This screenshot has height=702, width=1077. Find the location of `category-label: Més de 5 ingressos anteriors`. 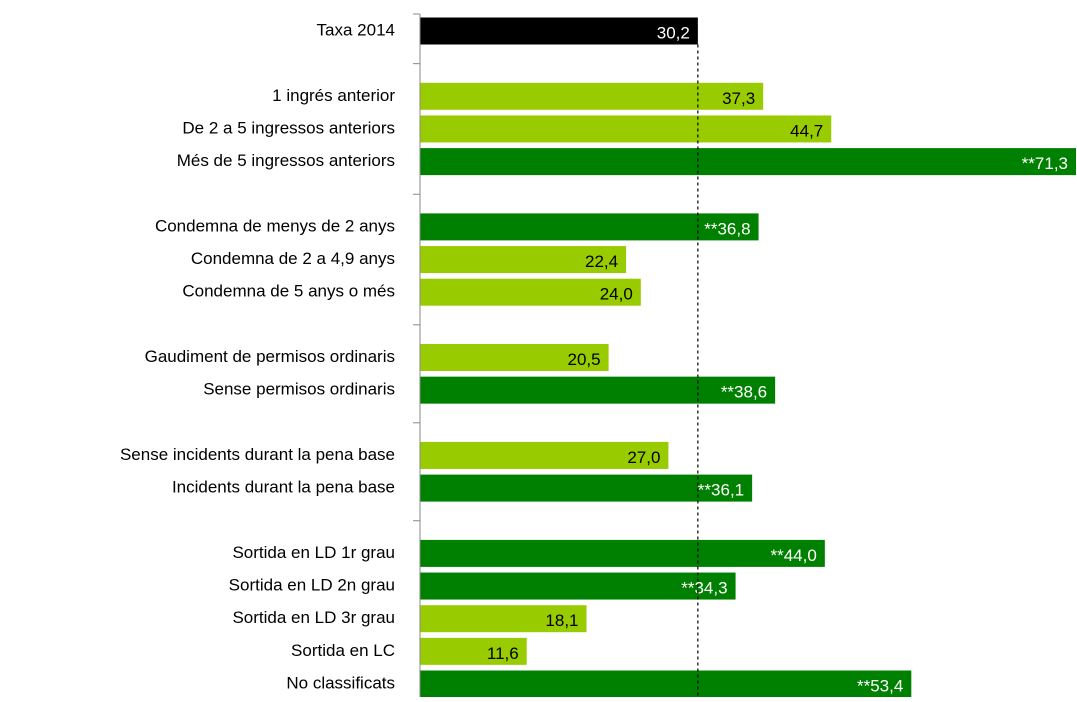

category-label: Més de 5 ingressos anteriors is located at coordinates (286, 160).